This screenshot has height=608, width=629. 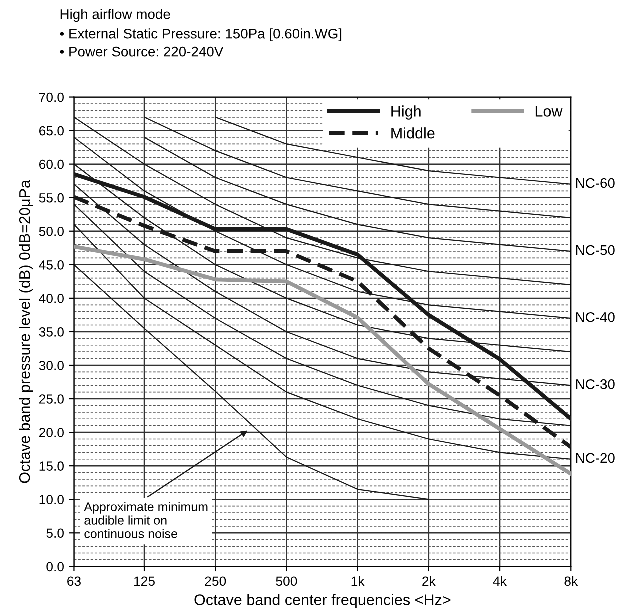 I want to click on y-tick-label: 60.0, so click(x=51, y=165).